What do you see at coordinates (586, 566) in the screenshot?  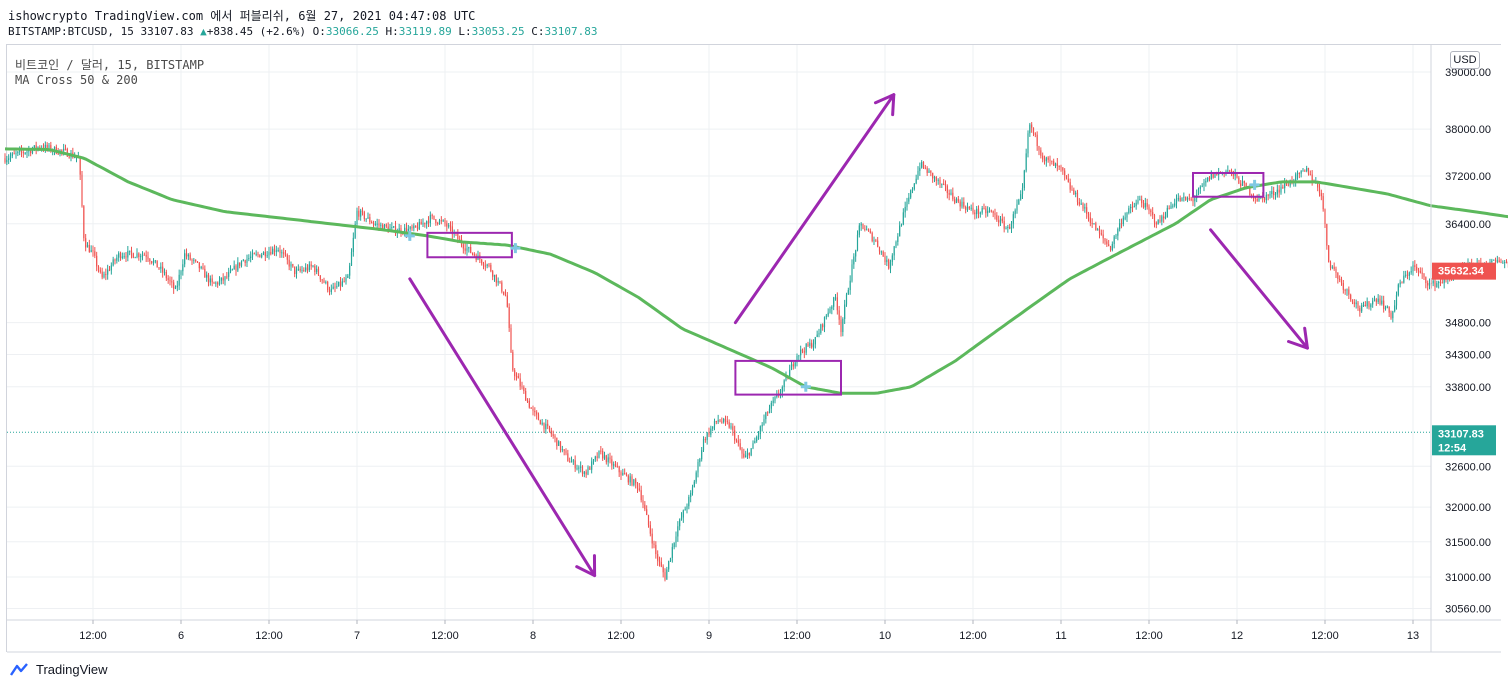 I see `annotation-arrowhead` at bounding box center [586, 566].